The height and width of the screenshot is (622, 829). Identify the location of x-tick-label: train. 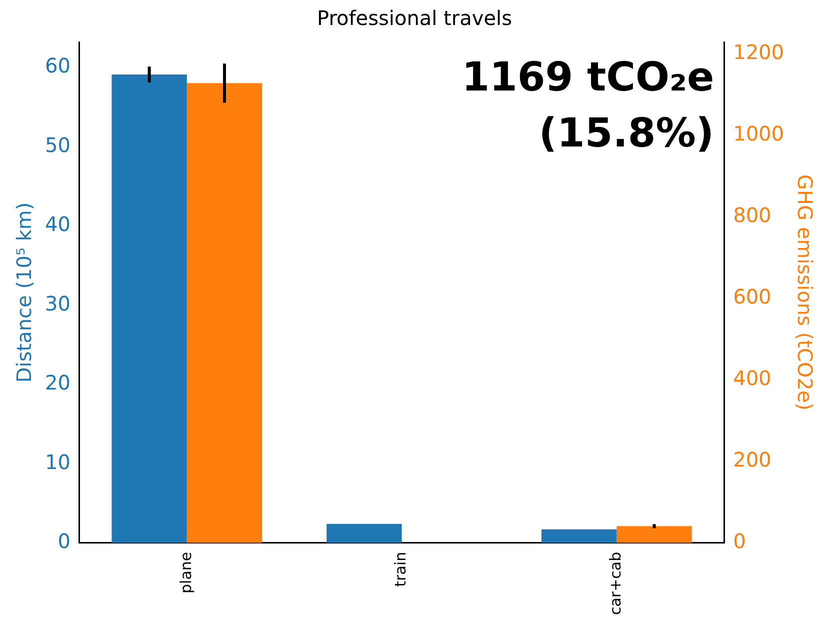
(401, 569).